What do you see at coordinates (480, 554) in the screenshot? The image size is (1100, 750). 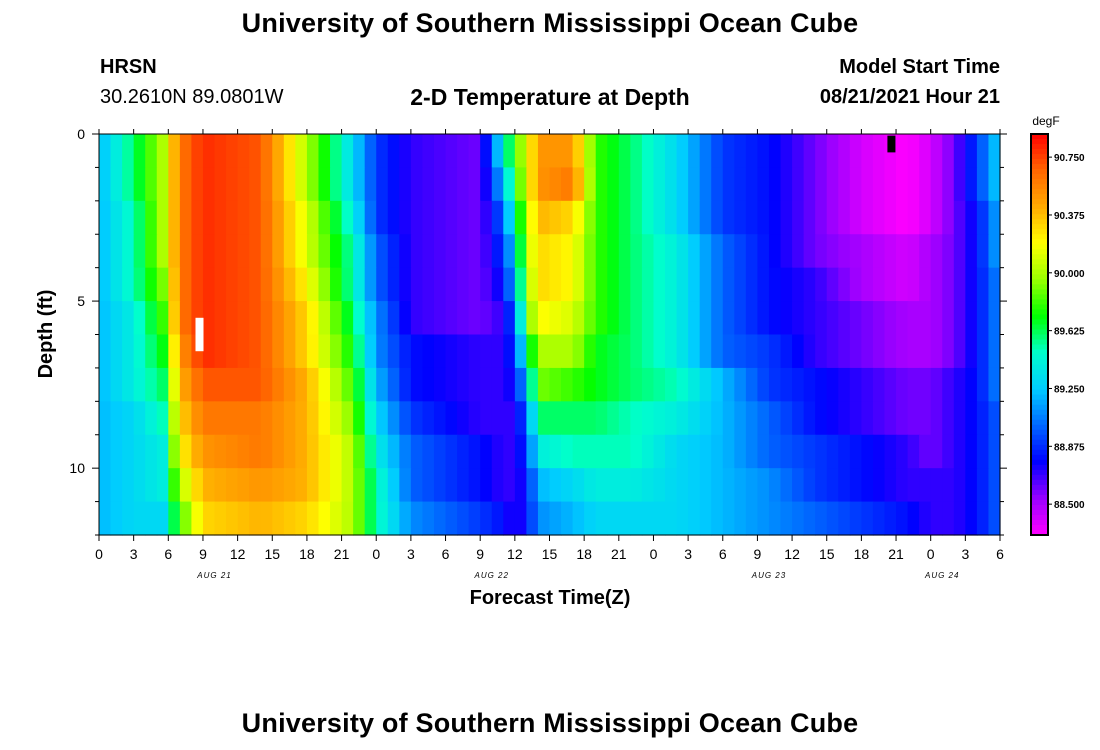 I see `x-tick-label: 9` at bounding box center [480, 554].